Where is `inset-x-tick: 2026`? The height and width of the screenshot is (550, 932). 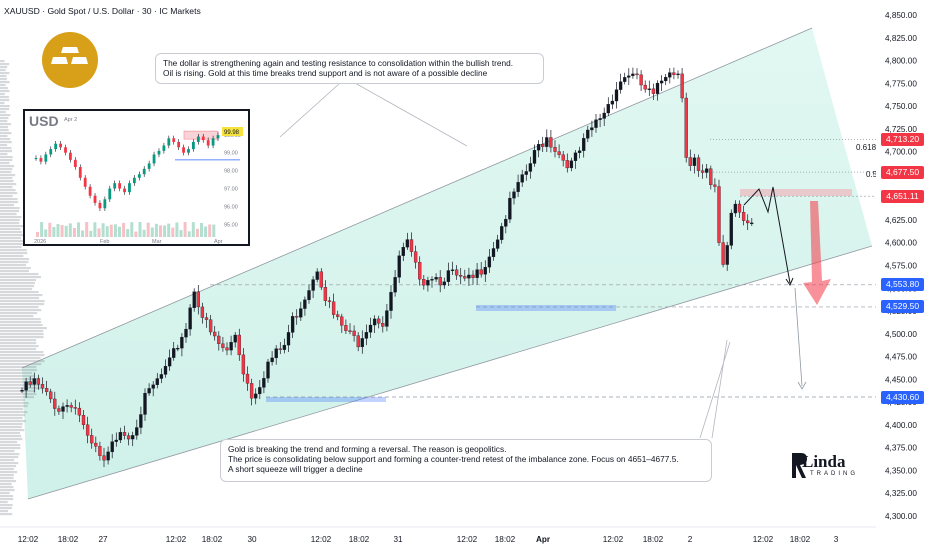 inset-x-tick: 2026 is located at coordinates (40, 242).